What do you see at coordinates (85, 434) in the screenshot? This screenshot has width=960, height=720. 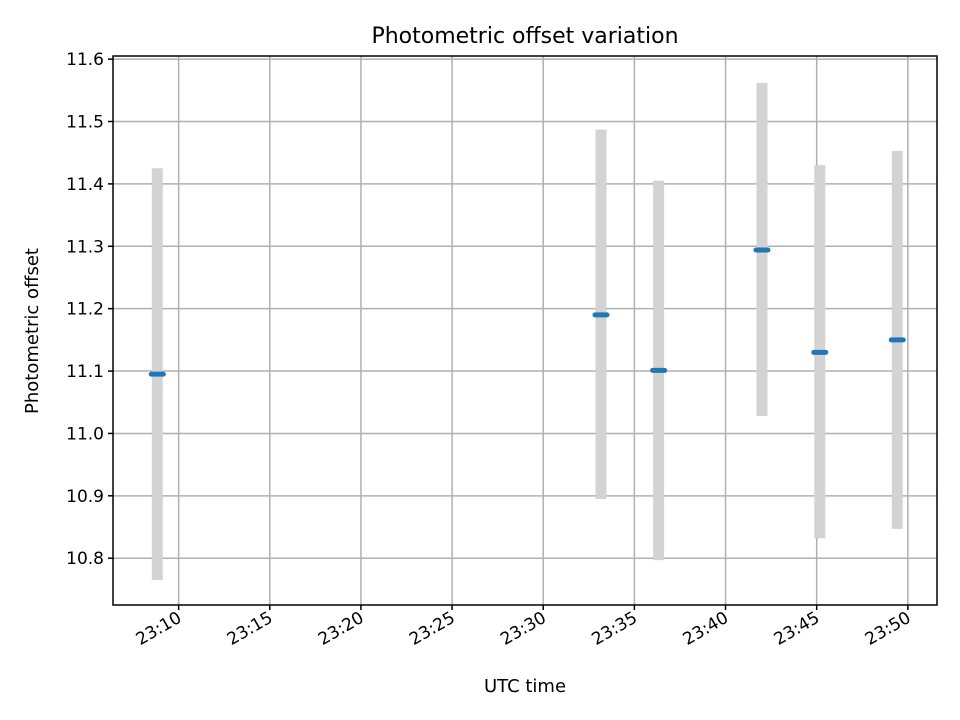 I see `y-tick-label: 11.0` at bounding box center [85, 434].